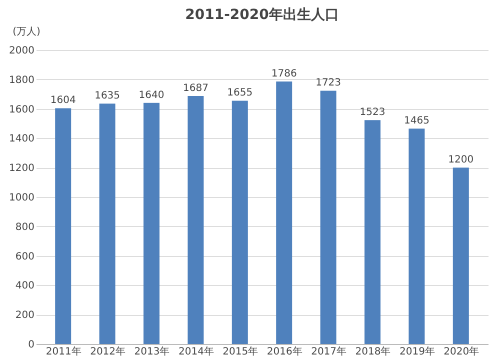  Describe the element at coordinates (24, 316) in the screenshot. I see `y-tick-label: 200` at that location.